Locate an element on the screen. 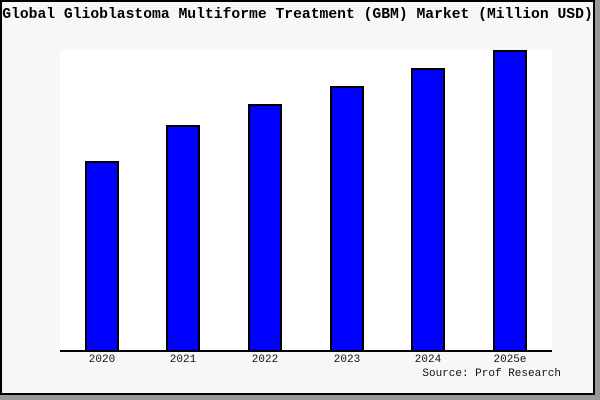  x-tick-label-2022: 2022 is located at coordinates (265, 360).